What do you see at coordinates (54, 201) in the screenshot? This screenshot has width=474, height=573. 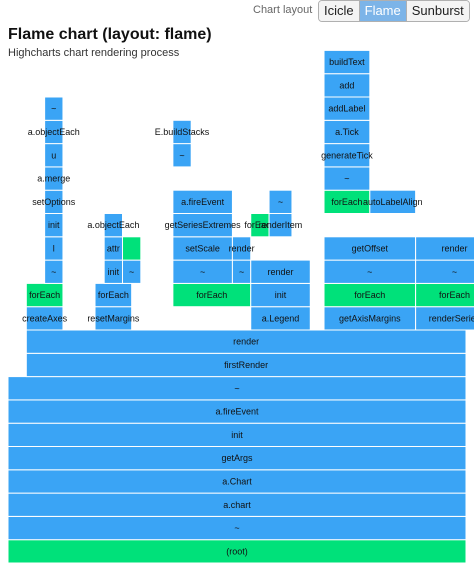 I see `flame-node: setOptions` at bounding box center [54, 201].